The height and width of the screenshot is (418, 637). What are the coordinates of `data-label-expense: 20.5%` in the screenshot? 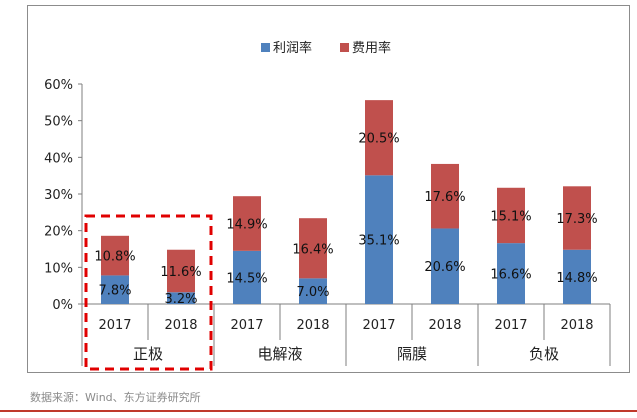 It's located at (378, 139).